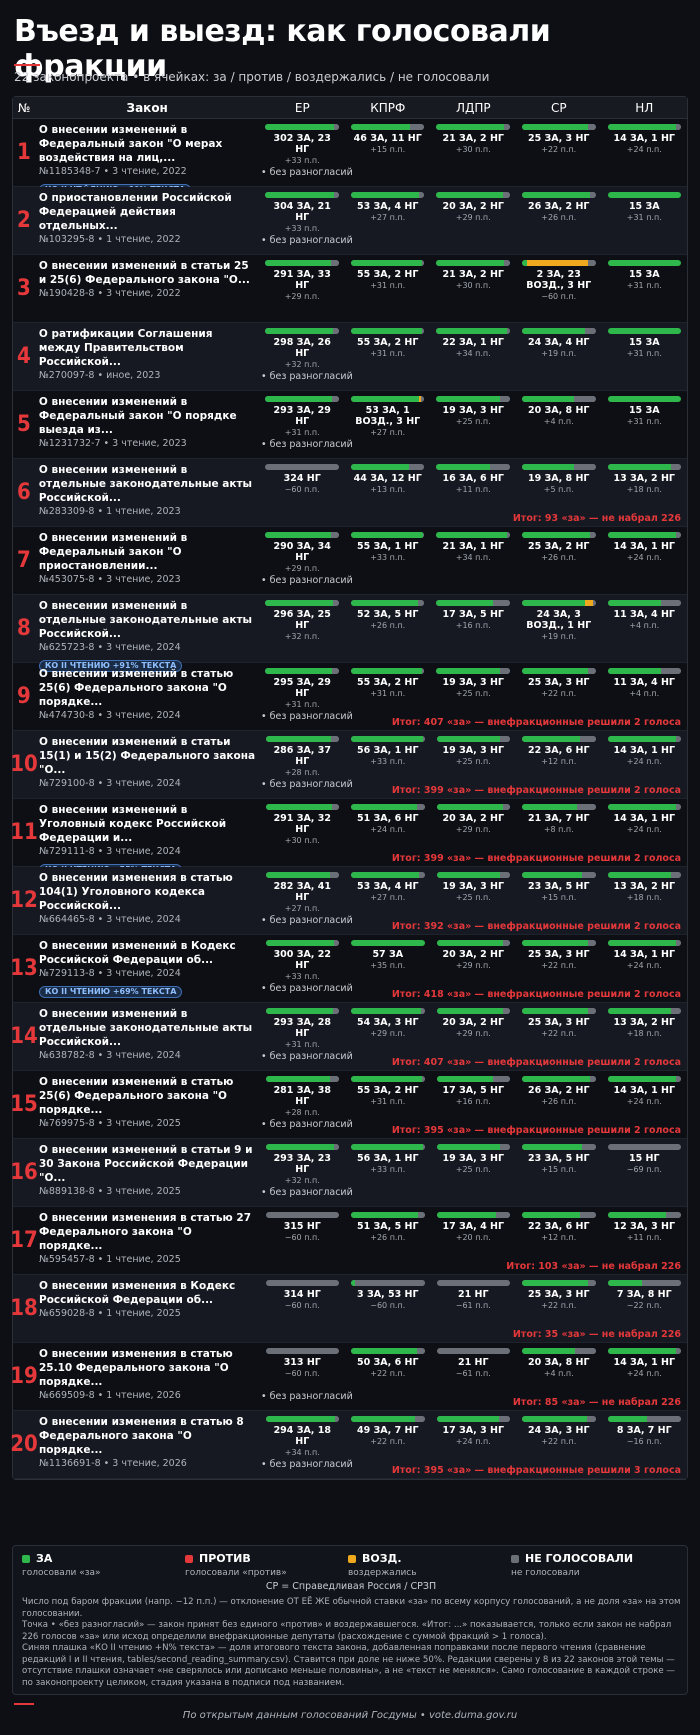 Image resolution: width=700 pixels, height=1735 pixels. I want to click on result-note: Итог: 85 «за» — не набрал 226, so click(596, 1402).